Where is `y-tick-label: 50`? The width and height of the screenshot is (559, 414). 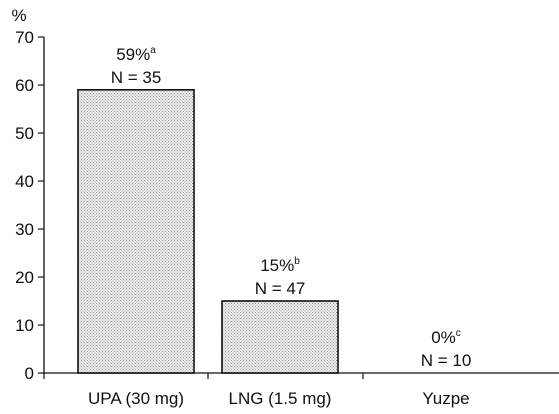 y-tick-label: 50 is located at coordinates (24, 133).